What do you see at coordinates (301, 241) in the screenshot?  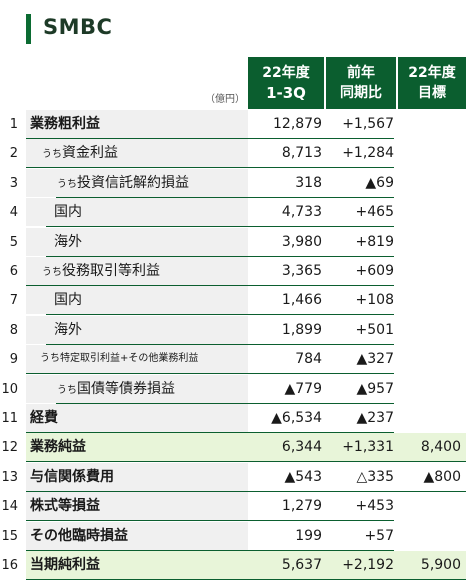 I see `value-fy22-1-3q: 3,980` at bounding box center [301, 241].